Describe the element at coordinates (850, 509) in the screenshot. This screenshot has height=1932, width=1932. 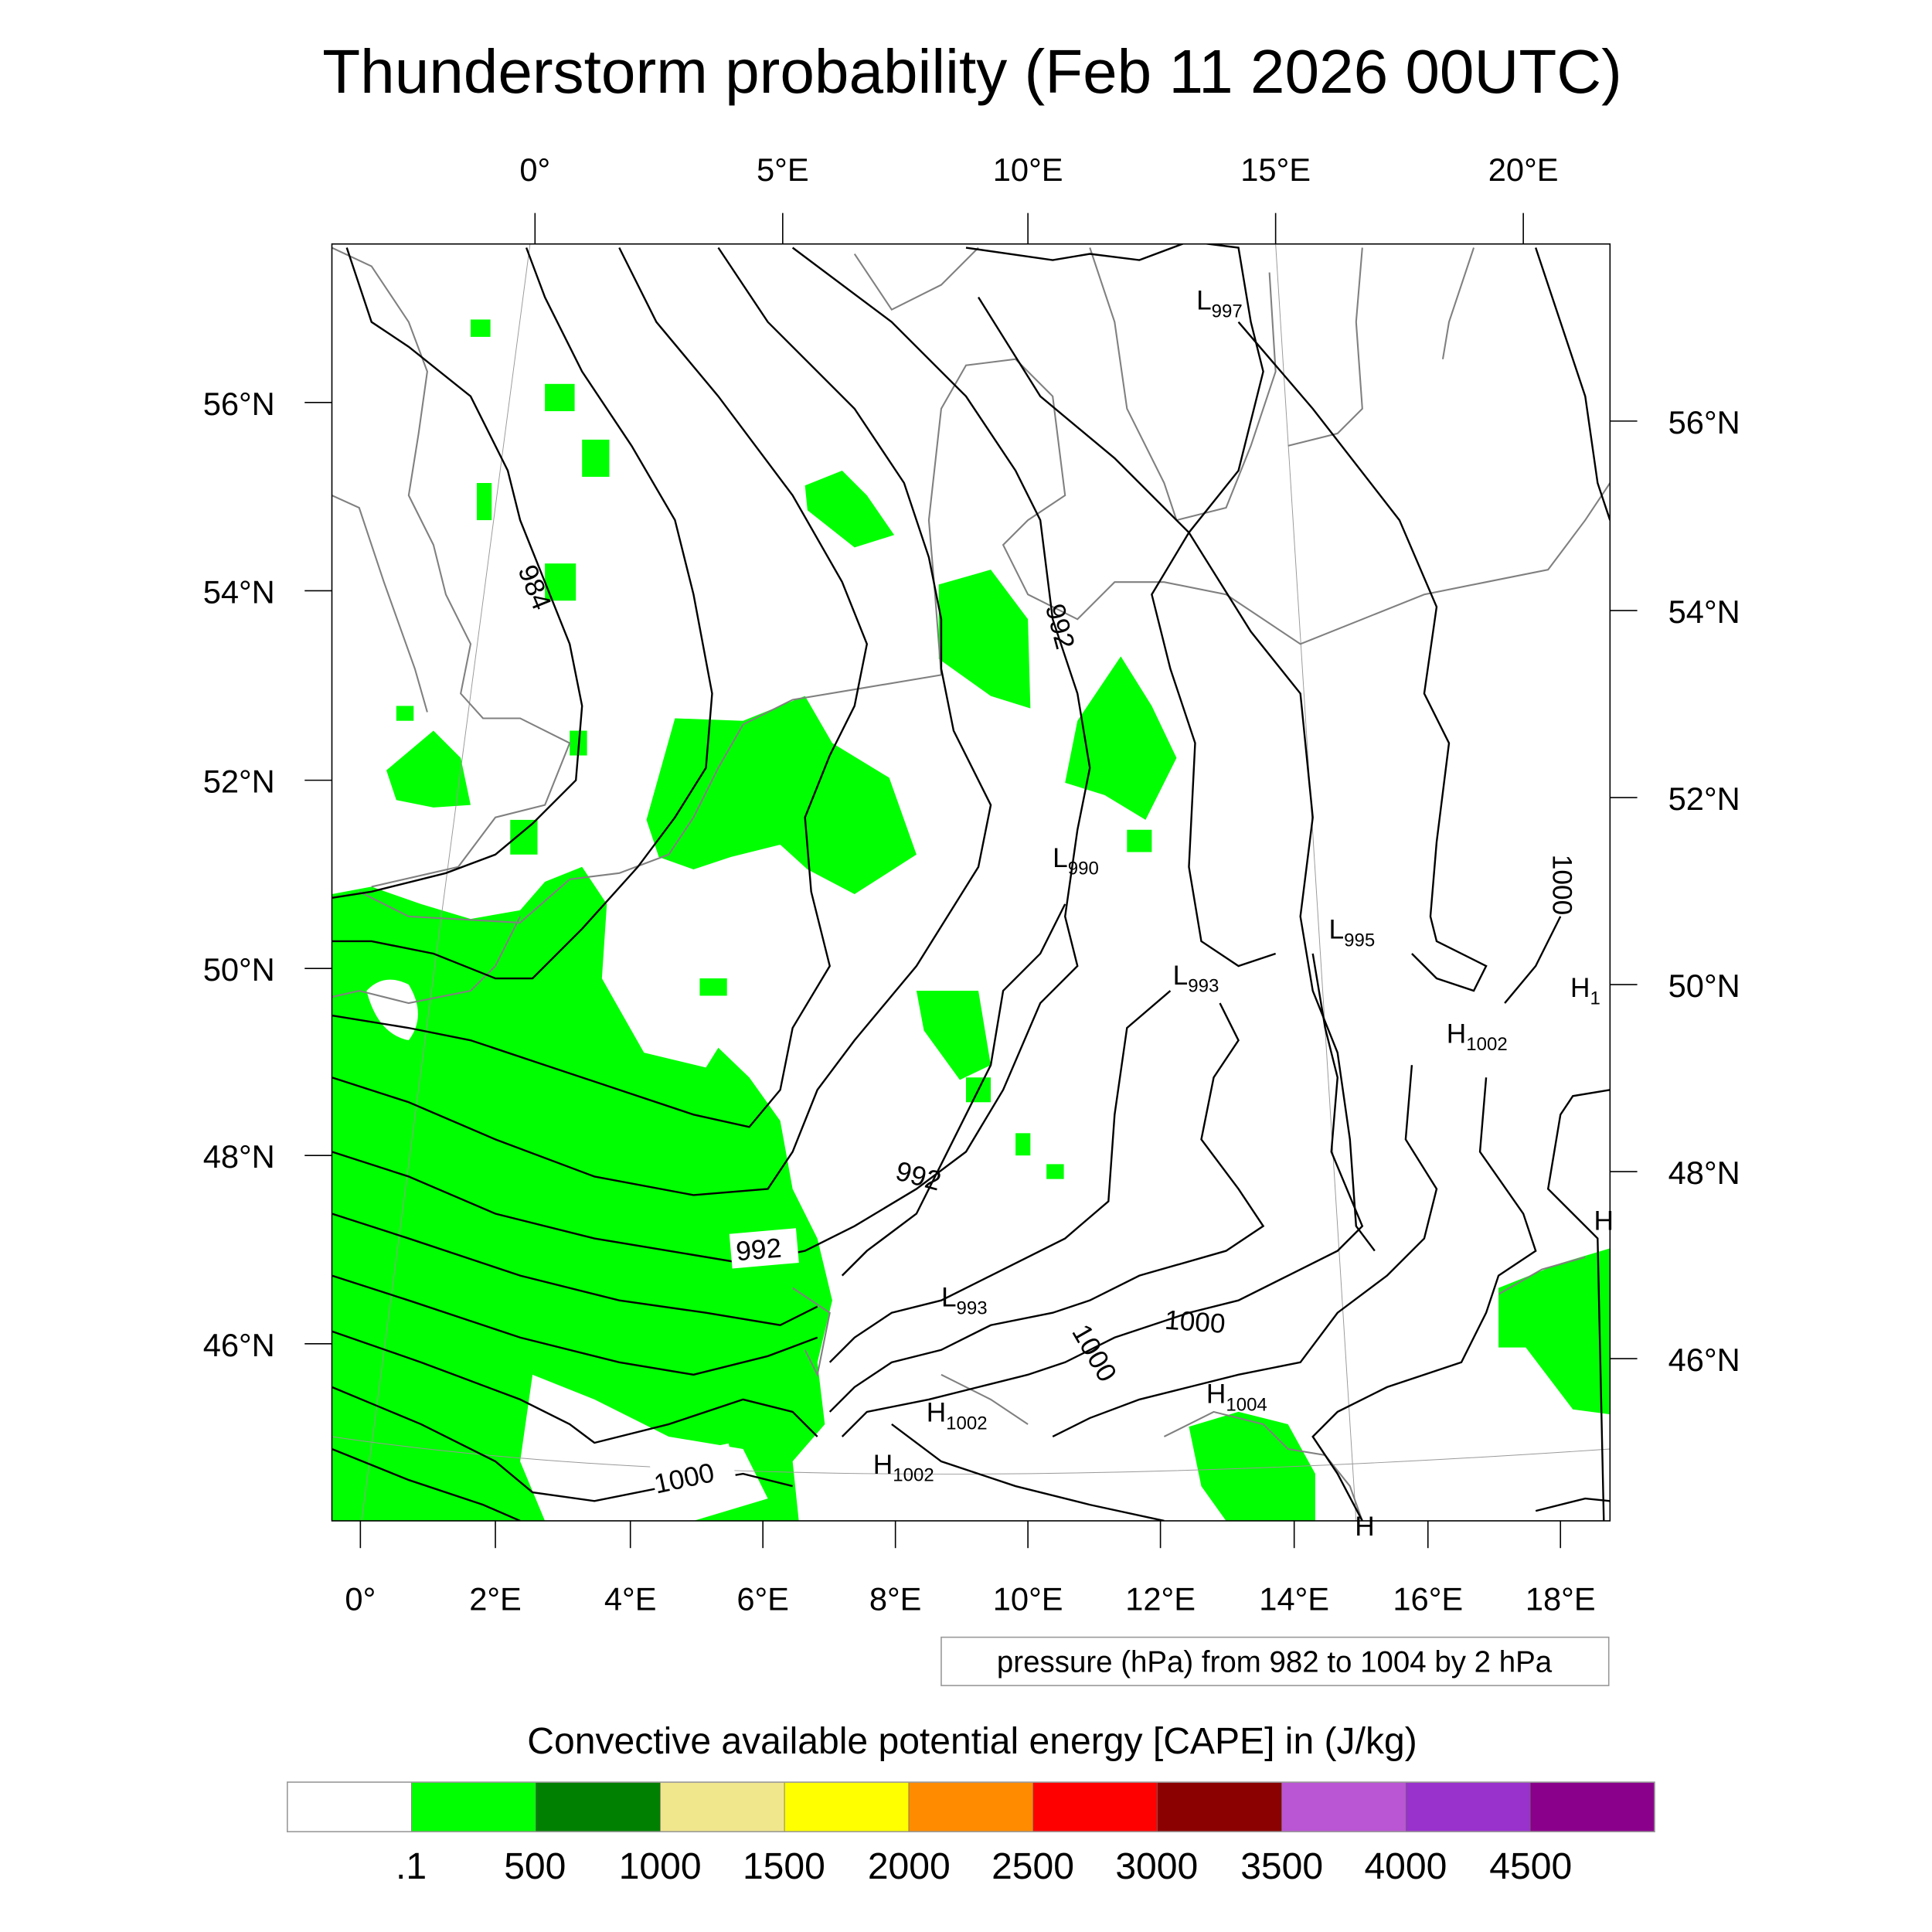
I see `cape-region-northsea` at that location.